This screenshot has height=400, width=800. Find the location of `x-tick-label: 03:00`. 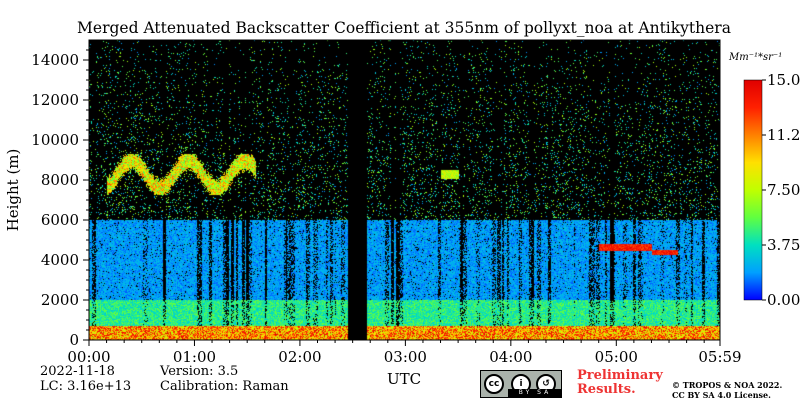

x-tick-label: 03:00 is located at coordinates (405, 357).